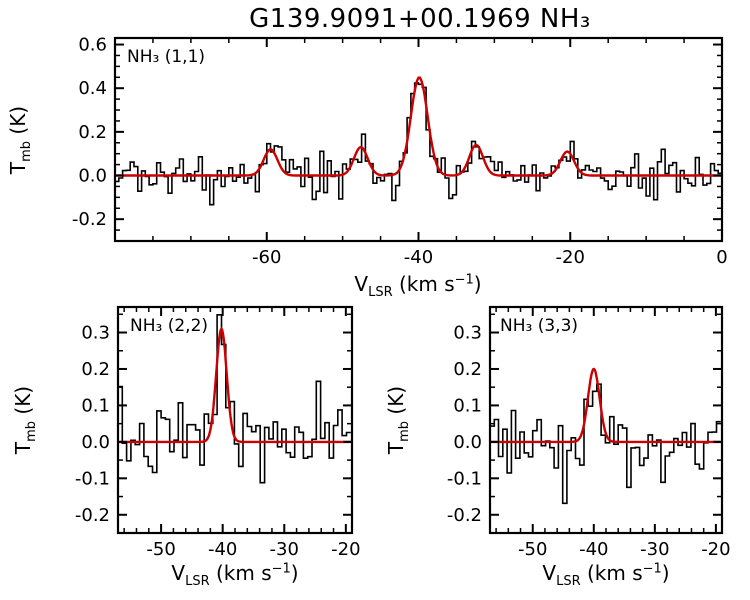  Describe the element at coordinates (420, 19) in the screenshot. I see `figure-title: G139.9091+00.1969 NH₃` at that location.